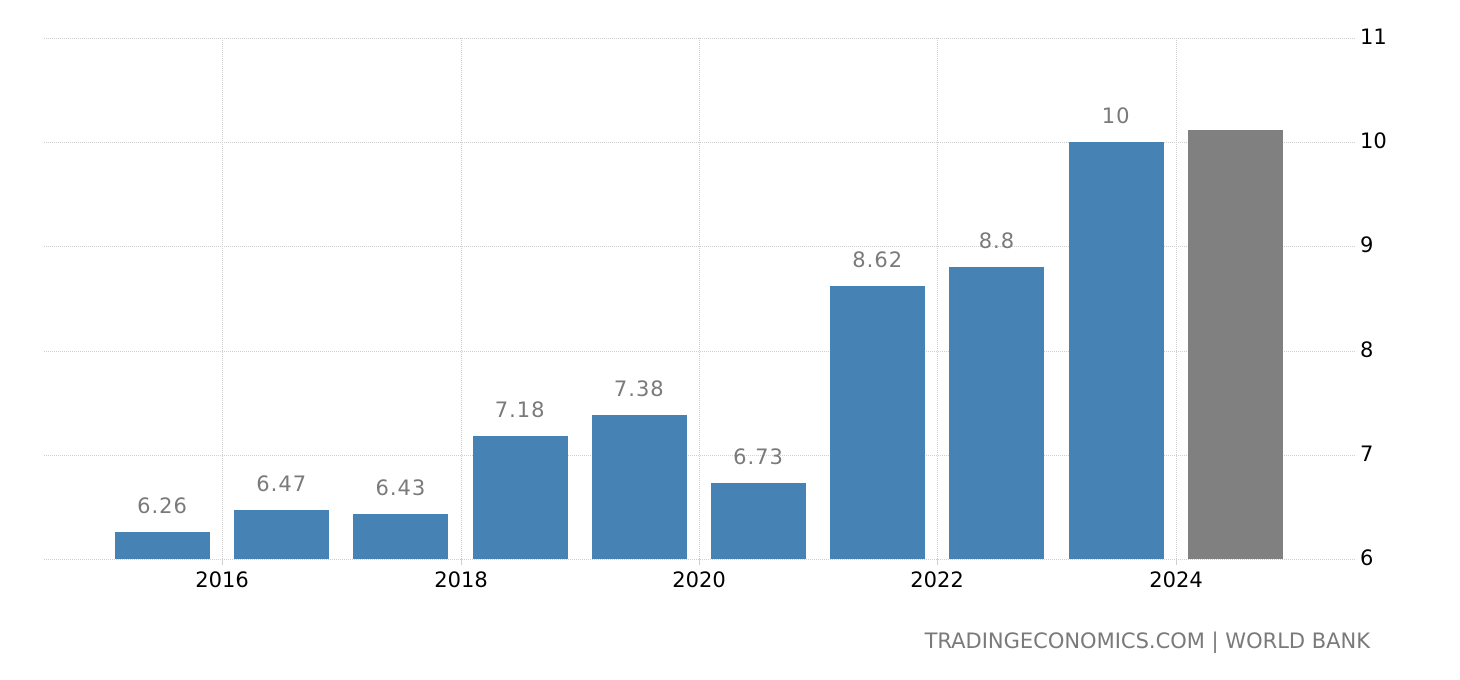  Describe the element at coordinates (758, 456) in the screenshot. I see `data-label: 6.73` at that location.